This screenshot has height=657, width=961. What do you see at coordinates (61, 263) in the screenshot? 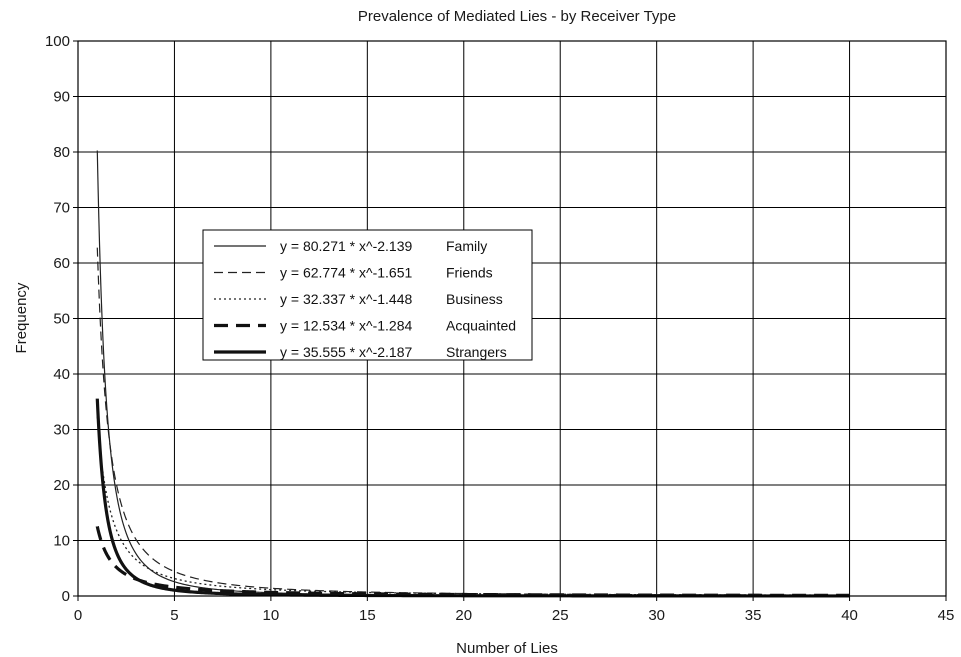
I see `y-tick-label: 60` at bounding box center [61, 263].